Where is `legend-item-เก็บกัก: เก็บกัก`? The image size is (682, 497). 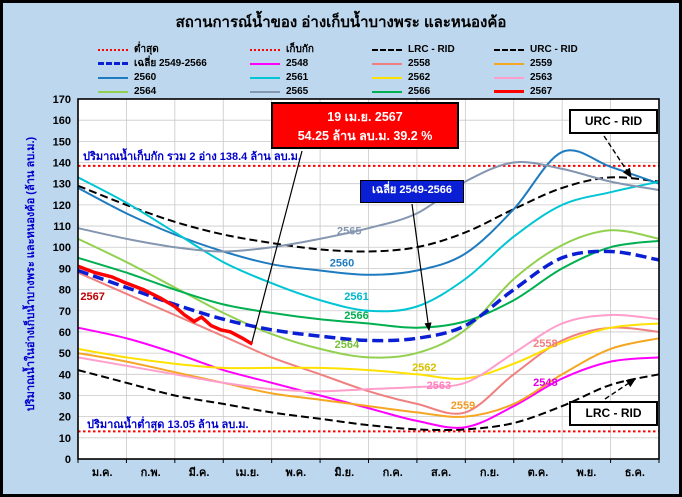
legend-item-เก็บกัก: เก็บกัก is located at coordinates (311, 49).